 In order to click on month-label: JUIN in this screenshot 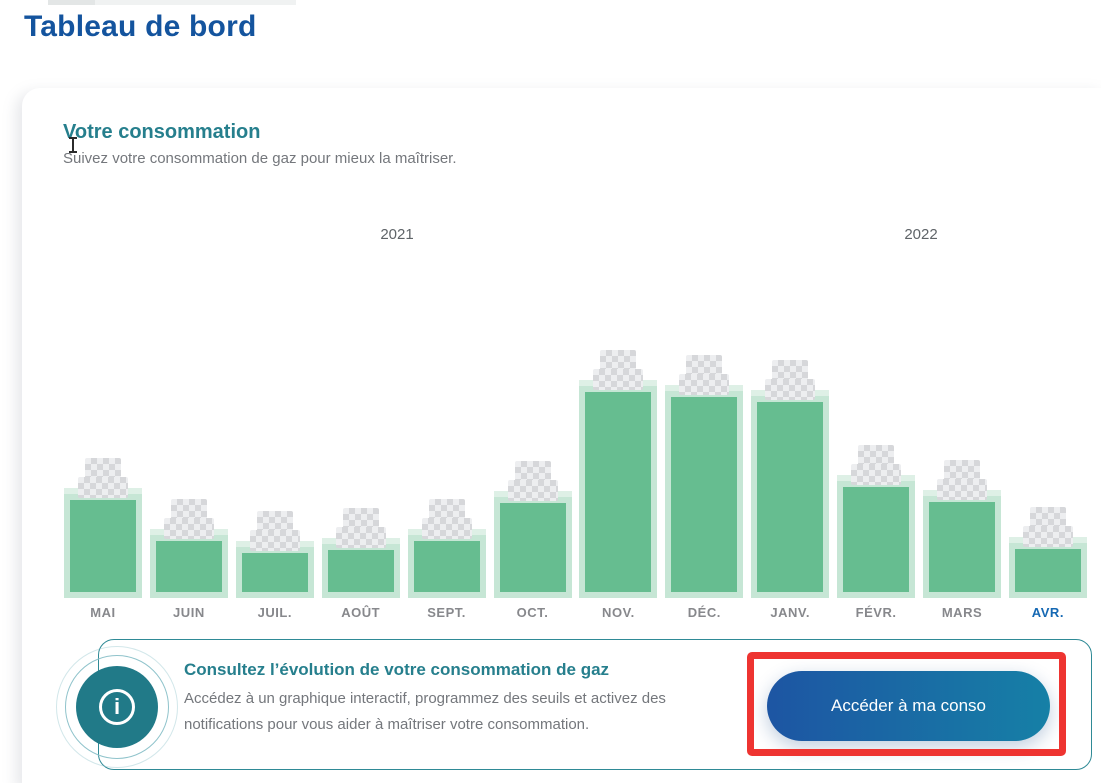, I will do `click(189, 612)`.